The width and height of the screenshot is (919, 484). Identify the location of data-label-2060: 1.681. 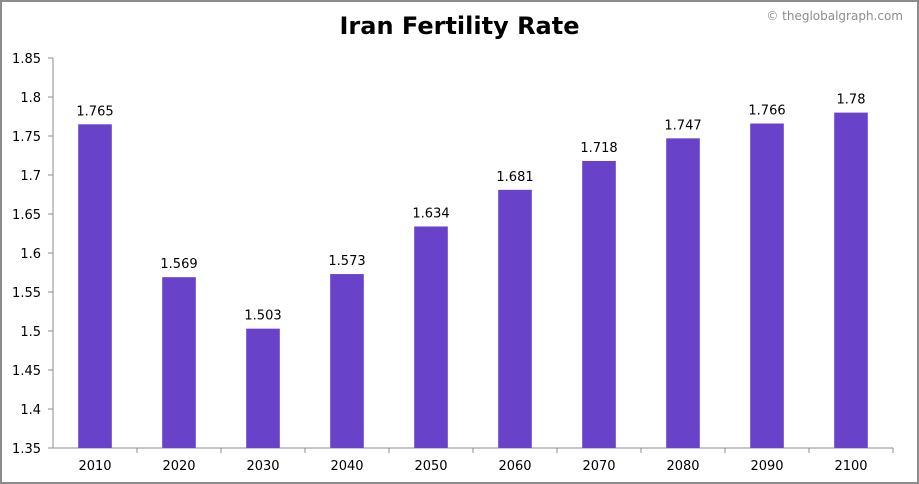
(514, 177).